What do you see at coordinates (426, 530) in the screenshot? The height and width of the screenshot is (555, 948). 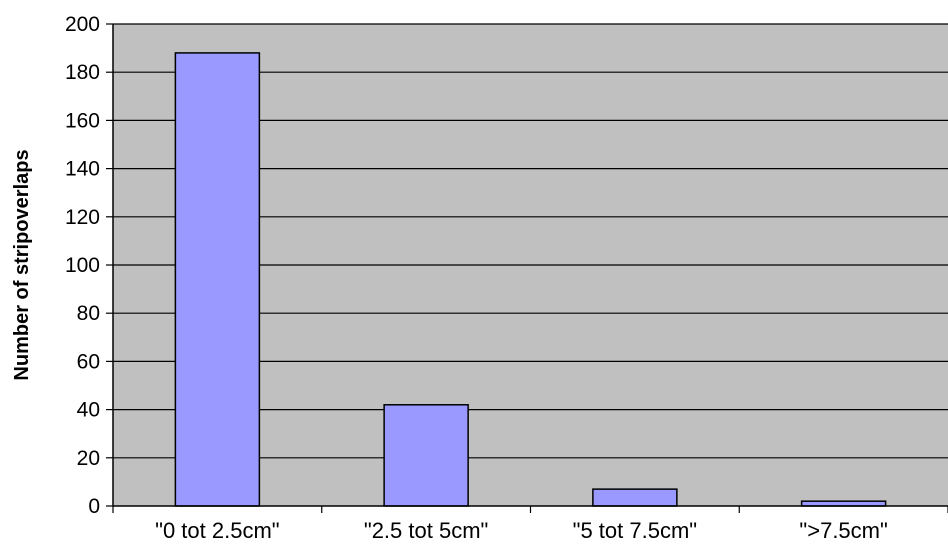 I see `x-tick-label: "2.5 tot 5cm"` at bounding box center [426, 530].